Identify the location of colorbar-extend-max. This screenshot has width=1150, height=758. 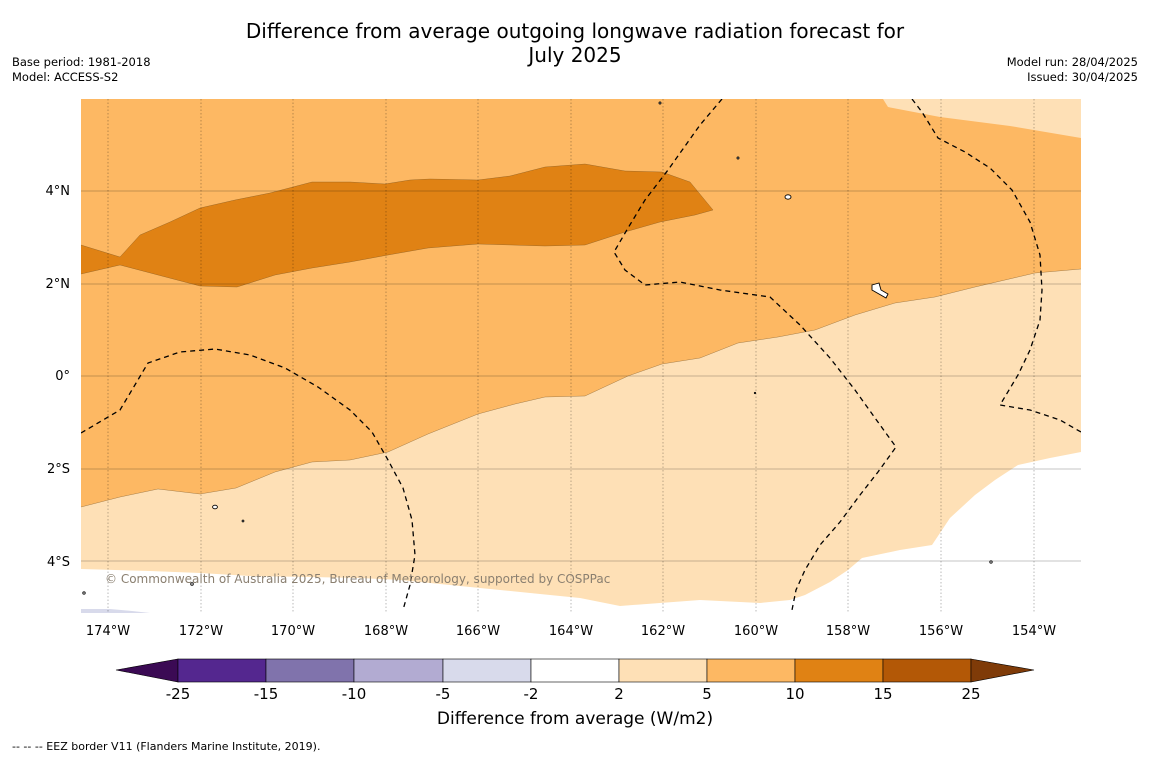
(1002, 670).